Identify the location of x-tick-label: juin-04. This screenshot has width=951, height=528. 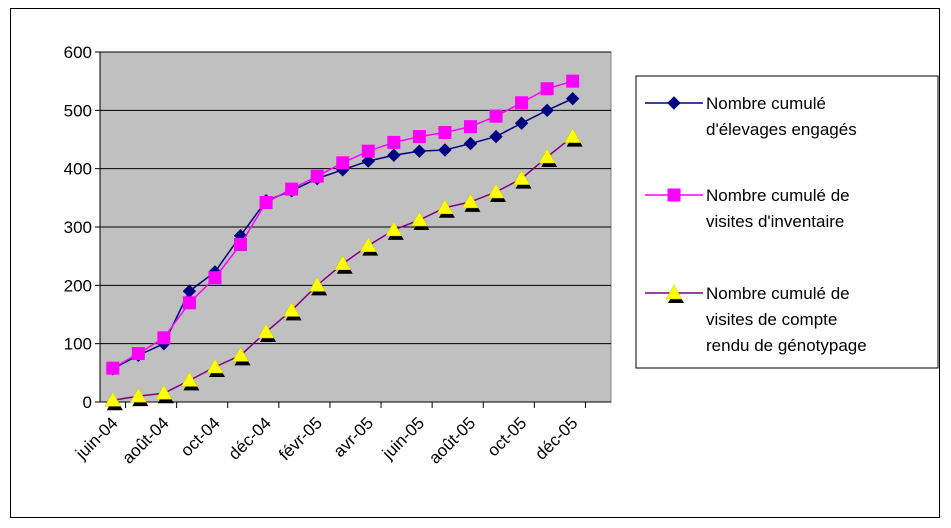
(96, 438).